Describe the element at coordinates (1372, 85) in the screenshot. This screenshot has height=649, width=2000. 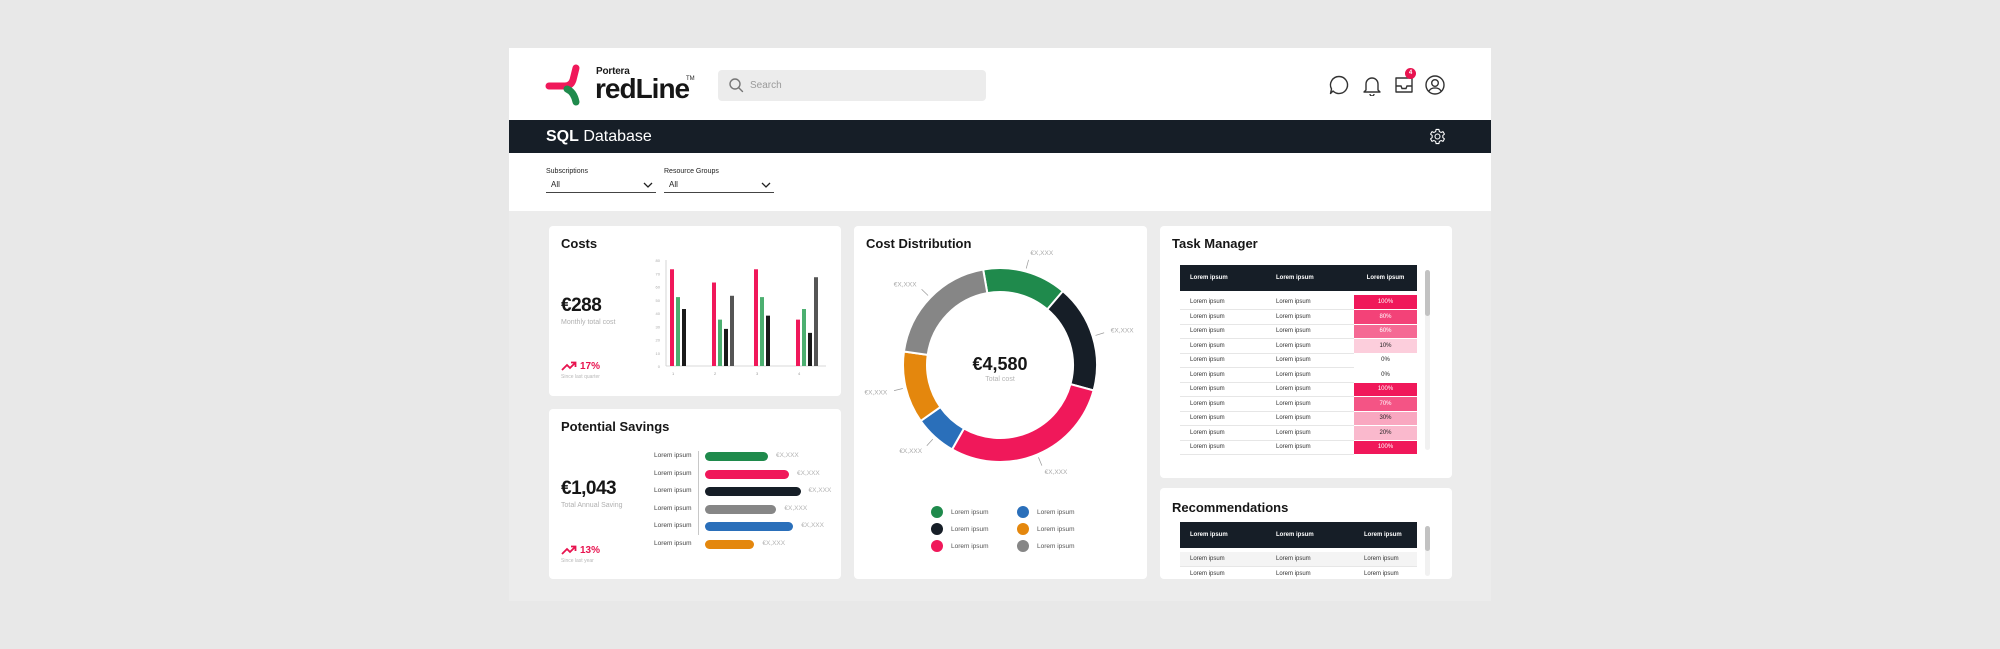
I see `bell-icon` at that location.